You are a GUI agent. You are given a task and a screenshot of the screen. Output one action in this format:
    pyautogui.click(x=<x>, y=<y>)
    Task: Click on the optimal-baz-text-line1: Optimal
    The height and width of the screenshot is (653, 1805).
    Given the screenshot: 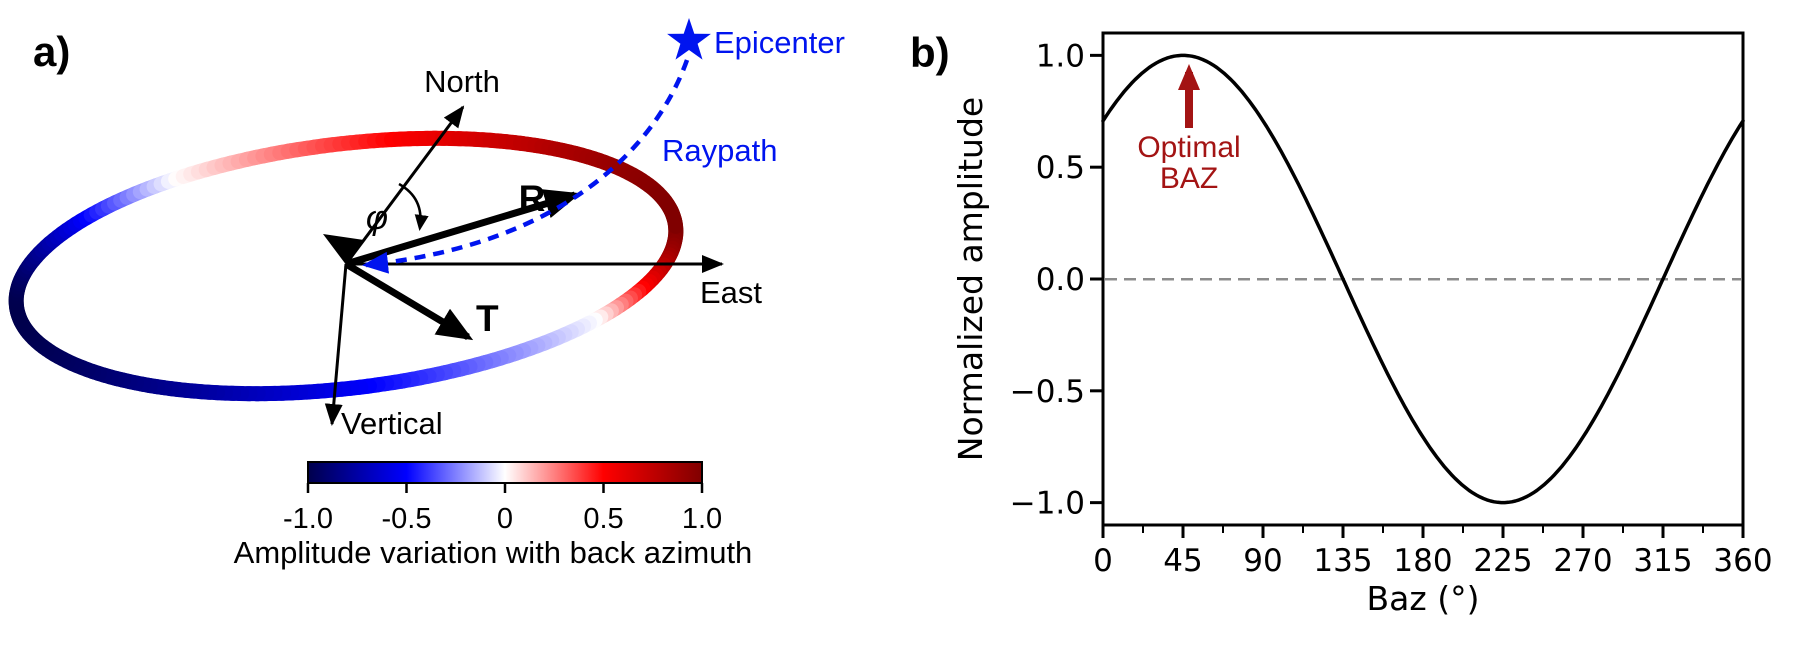 What is the action you would take?
    pyautogui.click(x=1188, y=147)
    